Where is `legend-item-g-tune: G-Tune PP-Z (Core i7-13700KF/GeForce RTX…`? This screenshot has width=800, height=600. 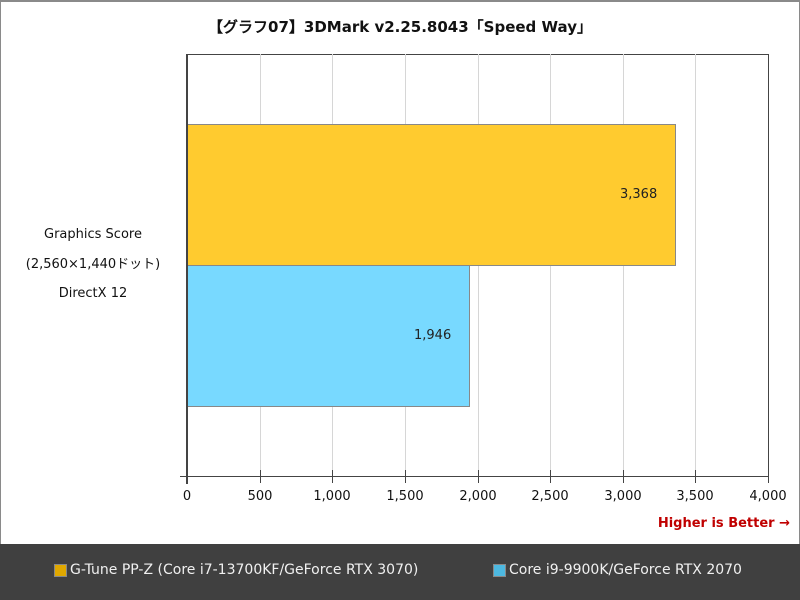 legend-item-g-tune: G-Tune PP-Z (Core i7-13700KF/GeForce RTX… is located at coordinates (236, 570).